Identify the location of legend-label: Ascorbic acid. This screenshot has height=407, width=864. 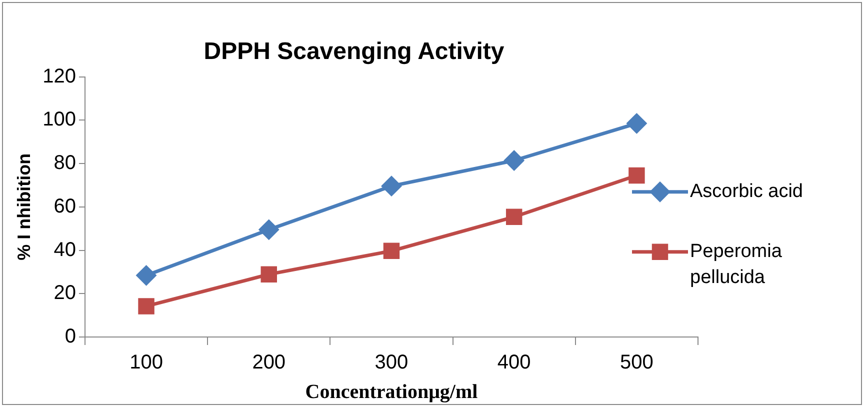
(746, 191).